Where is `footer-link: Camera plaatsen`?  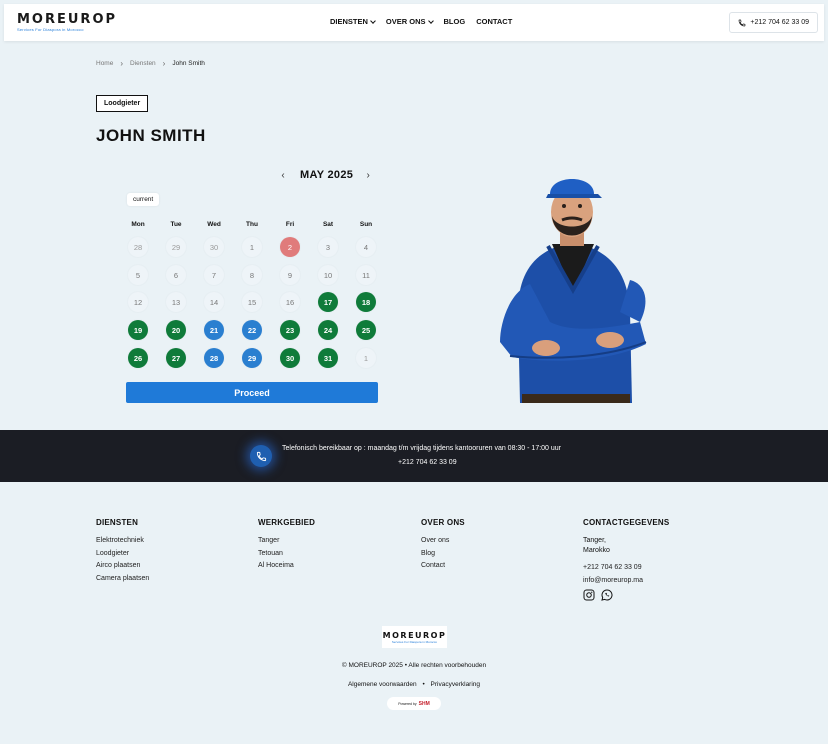 footer-link: Camera plaatsen is located at coordinates (123, 578).